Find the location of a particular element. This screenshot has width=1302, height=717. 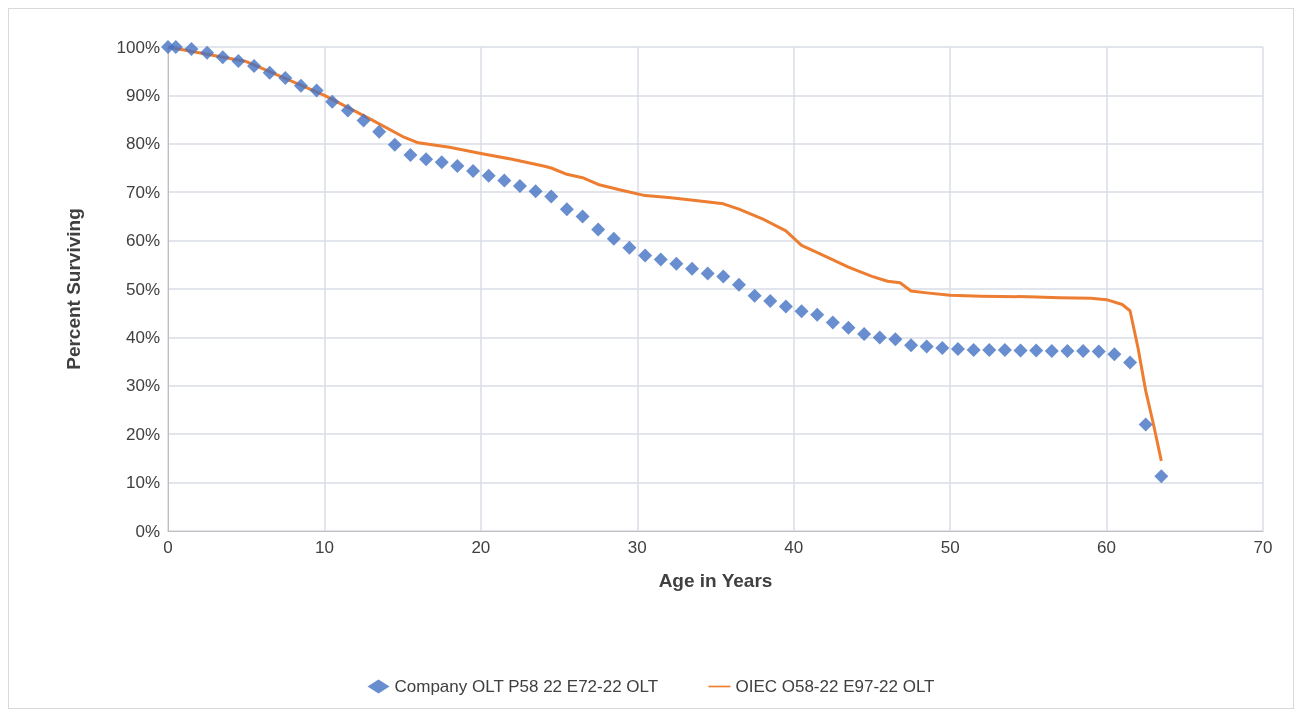

y-tick-label: 50% is located at coordinates (142, 289).